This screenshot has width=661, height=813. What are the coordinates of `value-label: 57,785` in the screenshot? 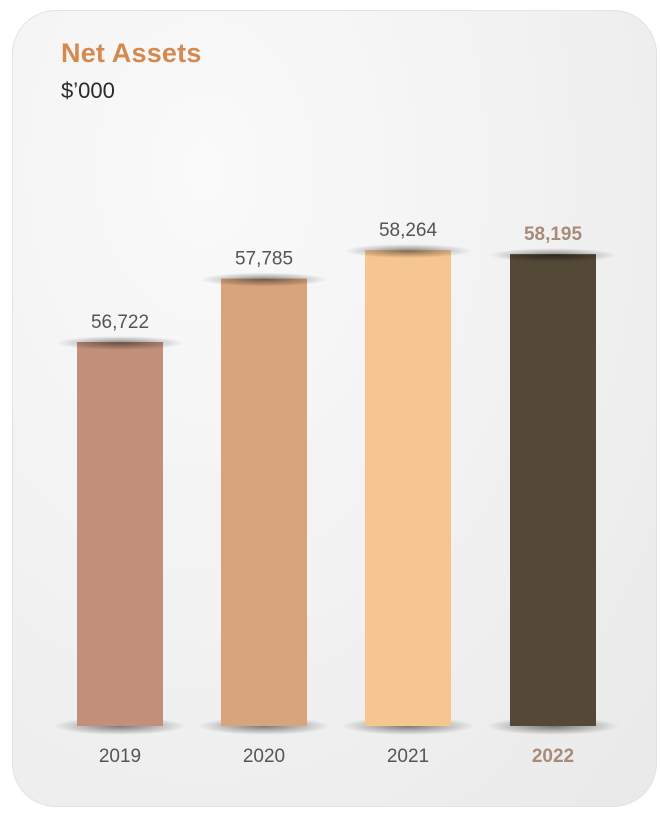 It's located at (264, 259).